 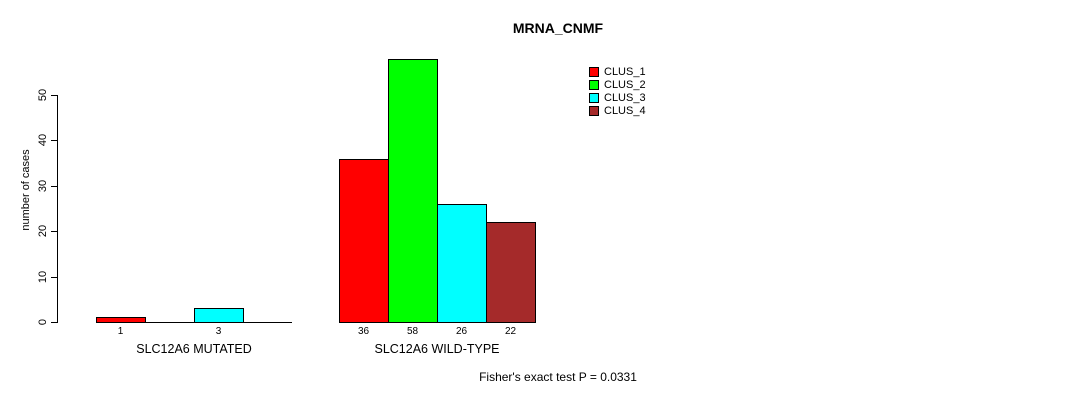 I want to click on group-label: SLC12A6 MUTATED, so click(x=194, y=349).